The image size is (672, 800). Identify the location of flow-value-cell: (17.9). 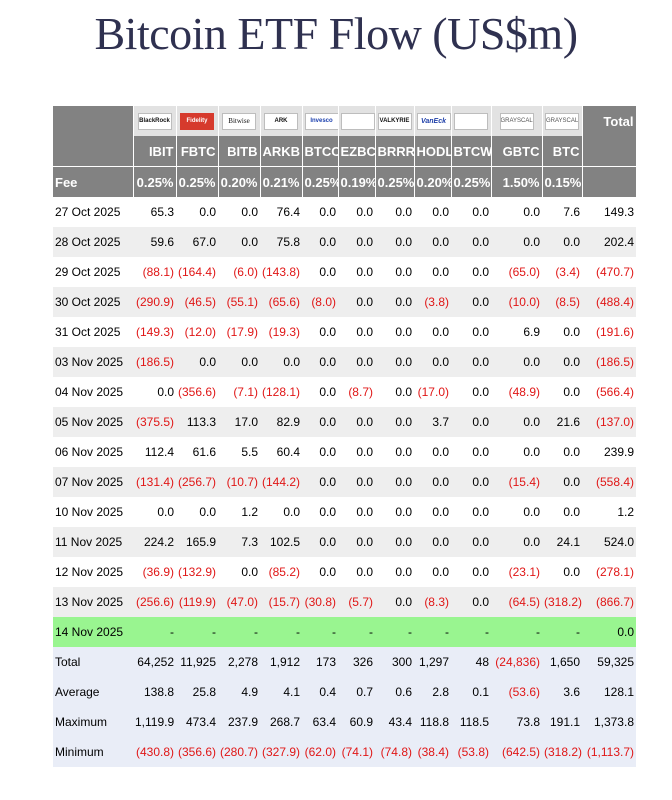
(239, 332).